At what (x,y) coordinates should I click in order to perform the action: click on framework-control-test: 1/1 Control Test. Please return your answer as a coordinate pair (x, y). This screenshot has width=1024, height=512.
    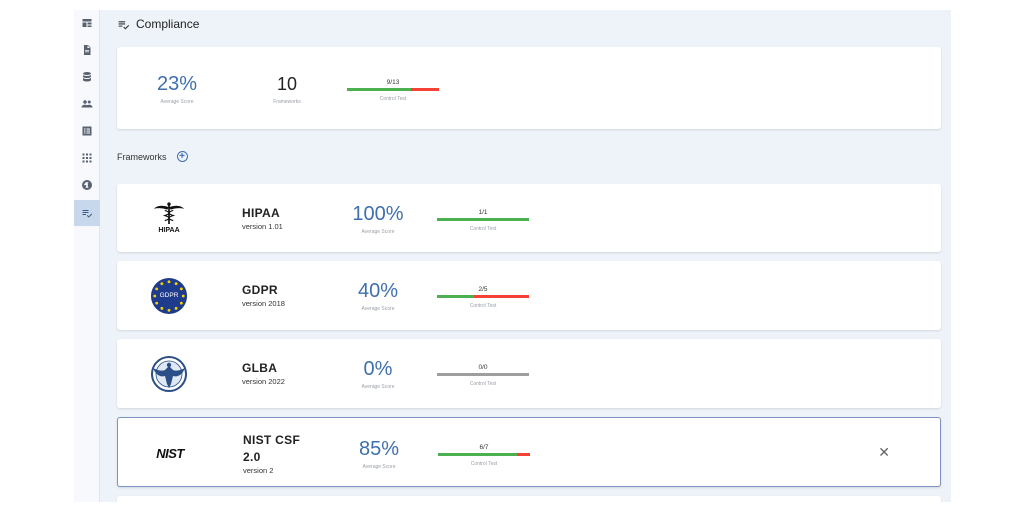
    Looking at the image, I should click on (483, 220).